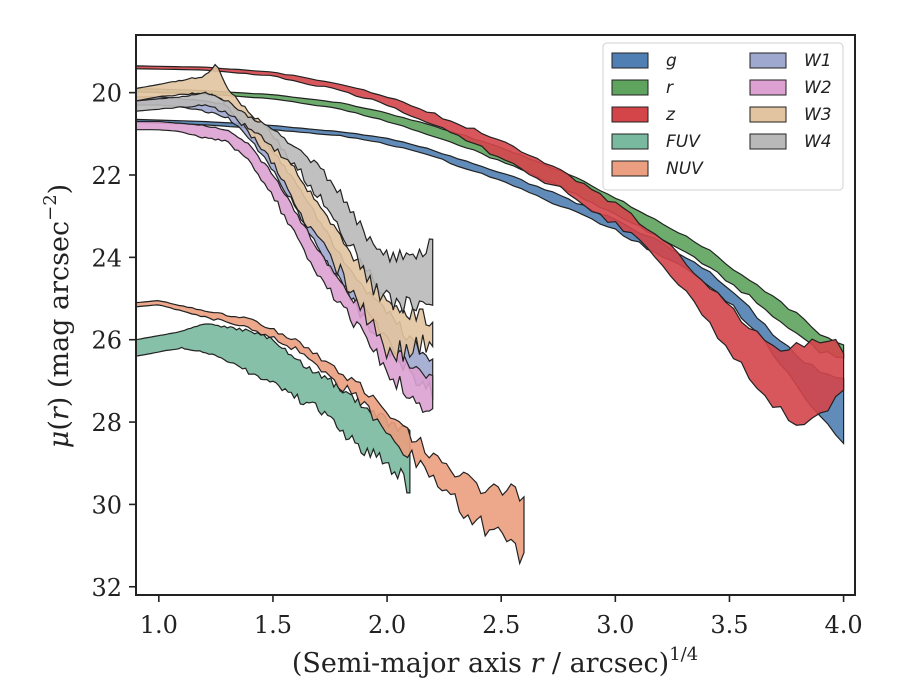  What do you see at coordinates (685, 169) in the screenshot?
I see `legend-label-nuv: NUV` at bounding box center [685, 169].